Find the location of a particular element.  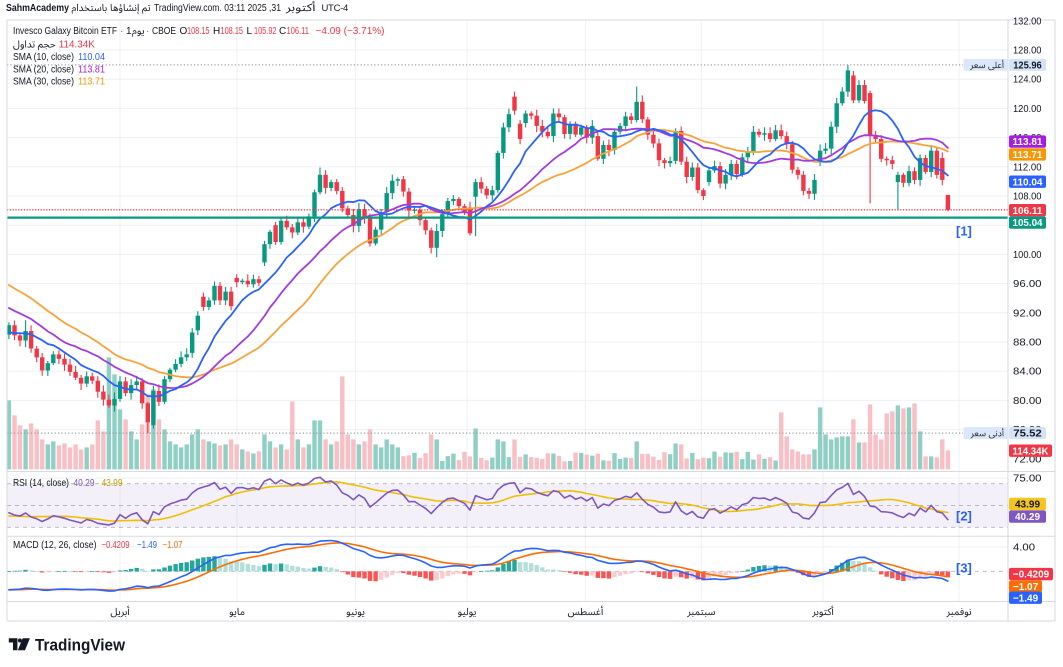

svg-text: 132.00 is located at coordinates (1027, 21).